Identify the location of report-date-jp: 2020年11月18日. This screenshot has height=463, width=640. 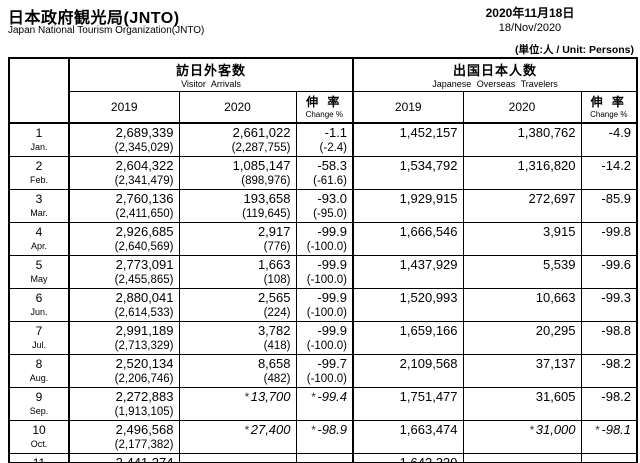
(530, 13).